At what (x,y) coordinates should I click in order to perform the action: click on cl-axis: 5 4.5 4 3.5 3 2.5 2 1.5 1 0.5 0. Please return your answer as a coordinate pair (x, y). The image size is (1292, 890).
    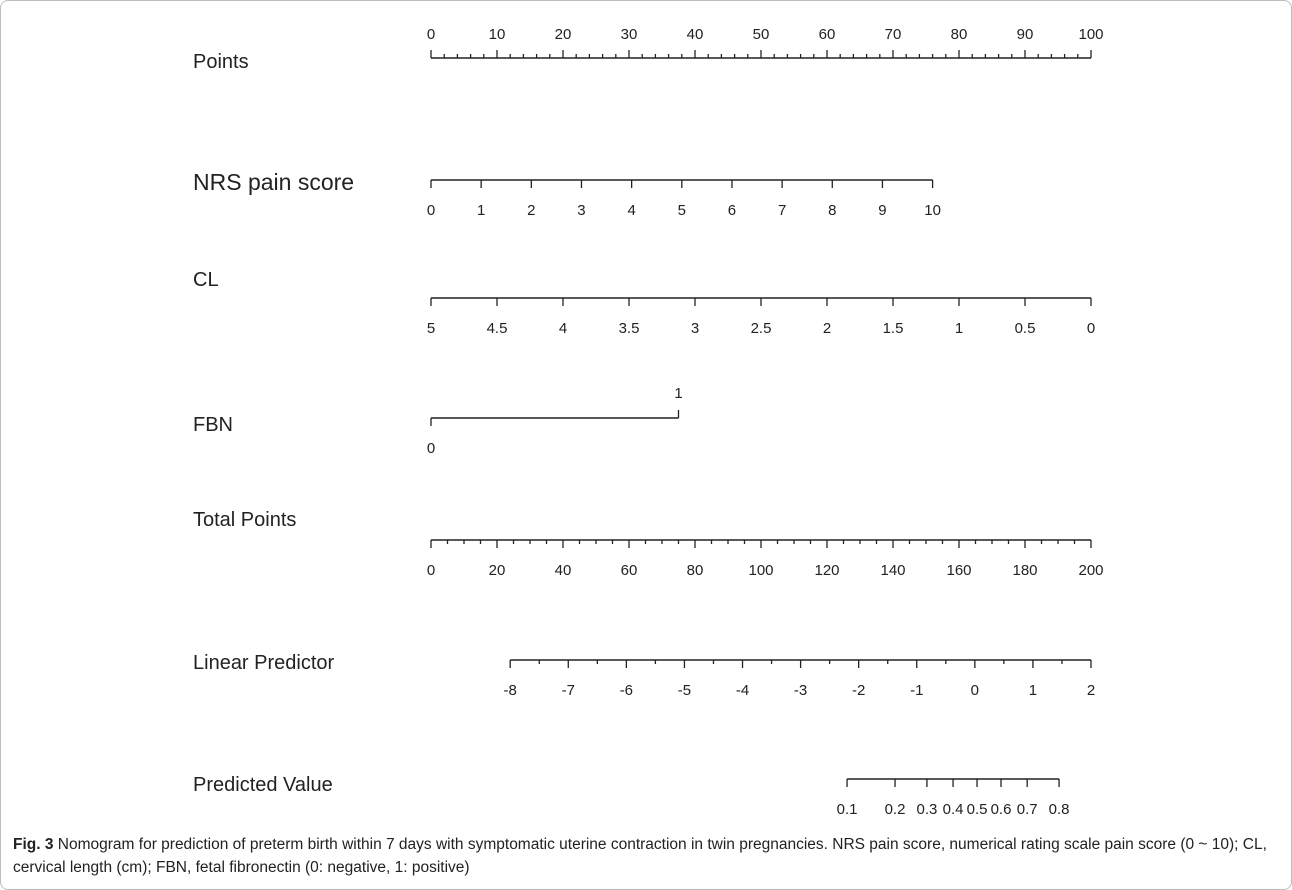
    Looking at the image, I should click on (761, 317).